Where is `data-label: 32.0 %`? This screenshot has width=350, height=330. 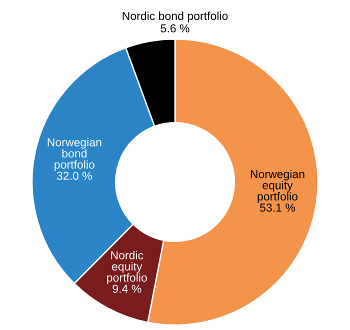
data-label: 32.0 % is located at coordinates (74, 176).